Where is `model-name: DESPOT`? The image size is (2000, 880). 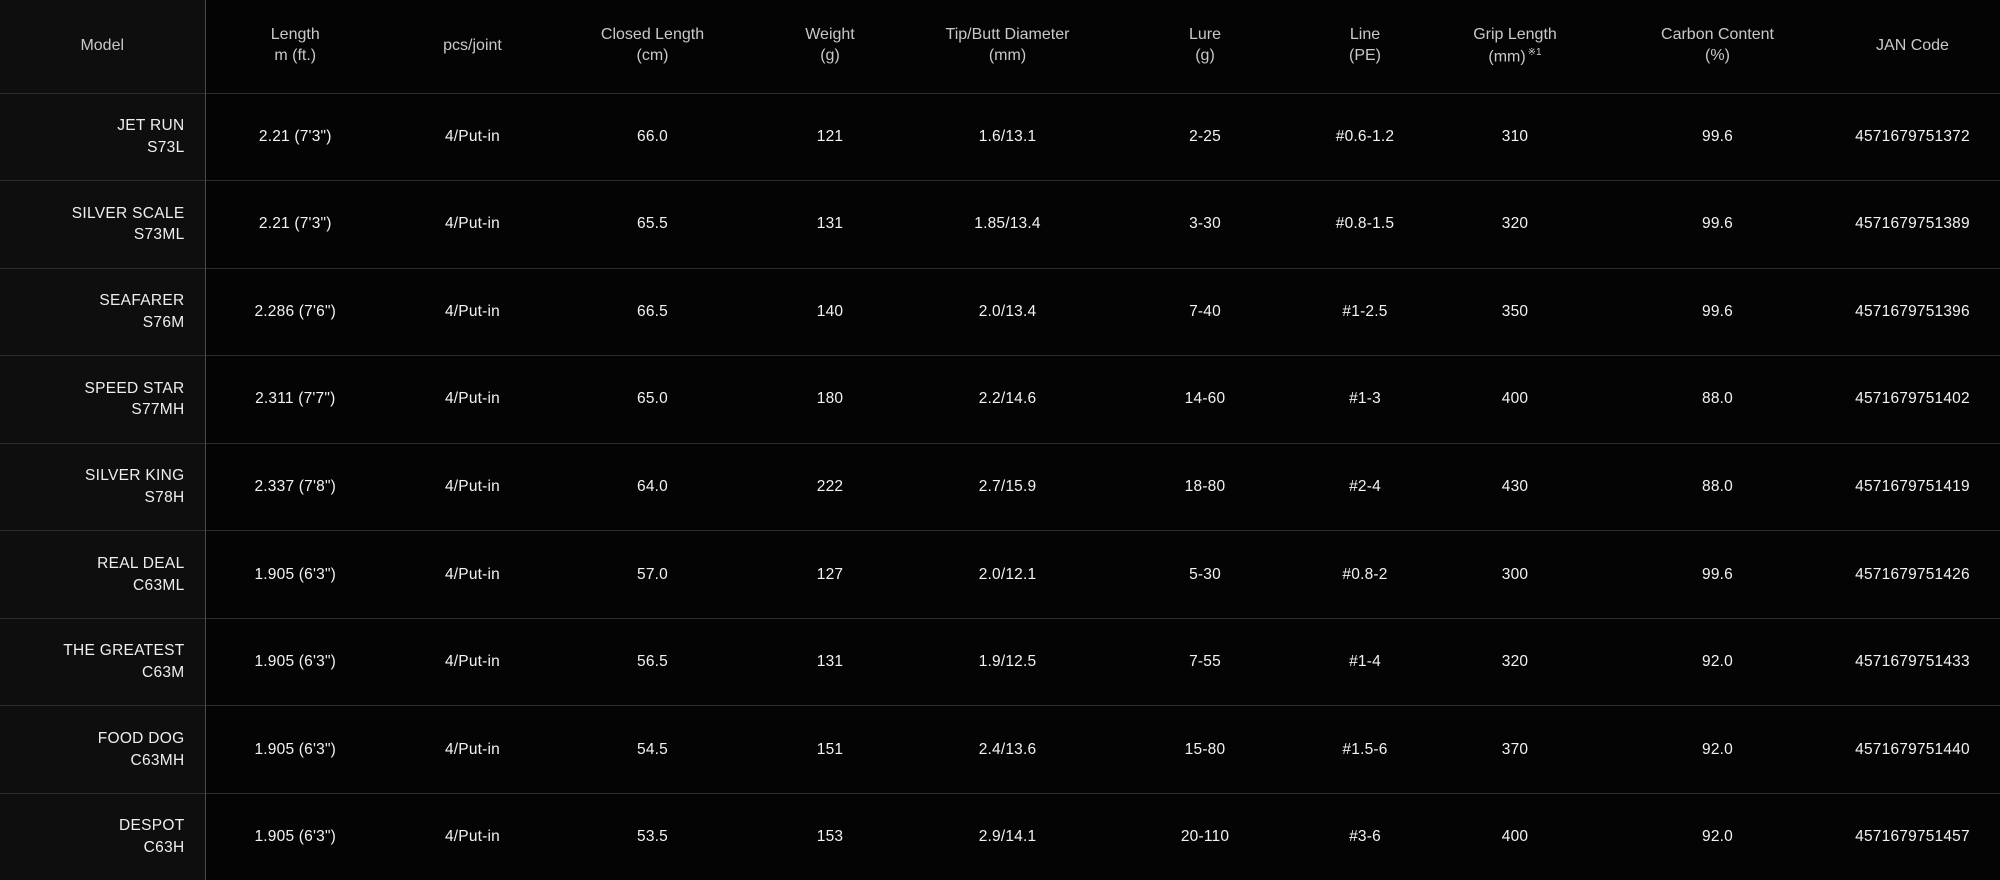
model-name: DESPOT is located at coordinates (151, 826).